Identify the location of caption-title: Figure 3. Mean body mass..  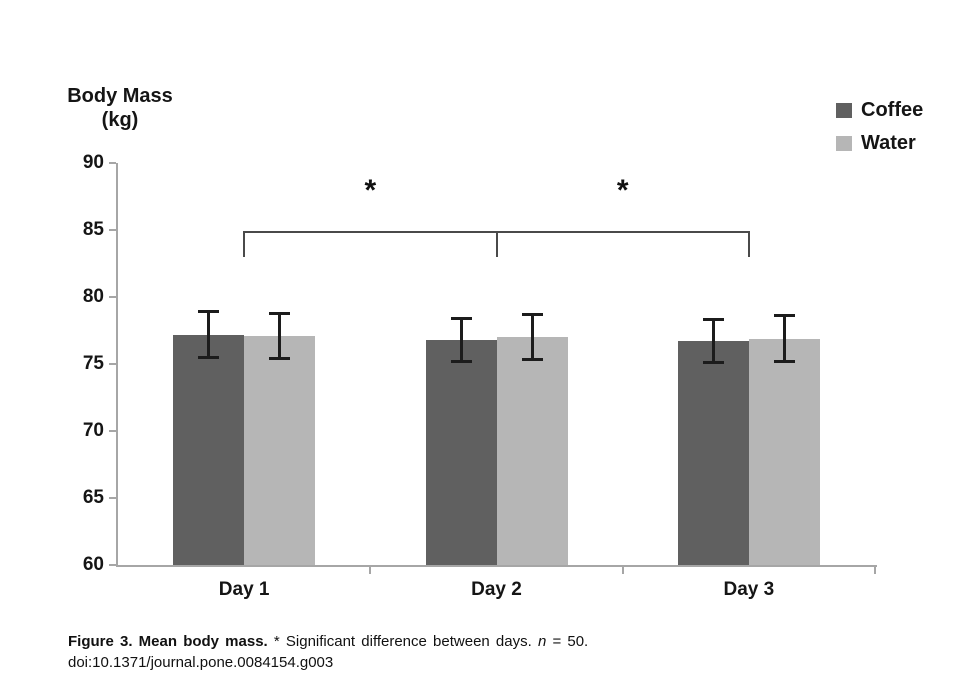
(168, 641).